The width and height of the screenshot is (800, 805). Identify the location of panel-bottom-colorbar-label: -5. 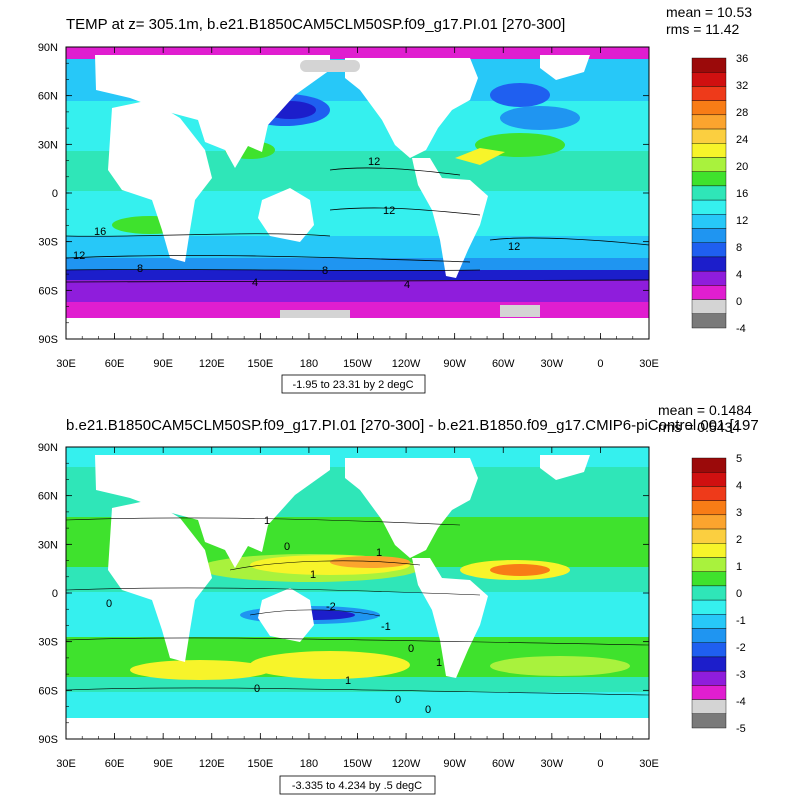
(741, 729).